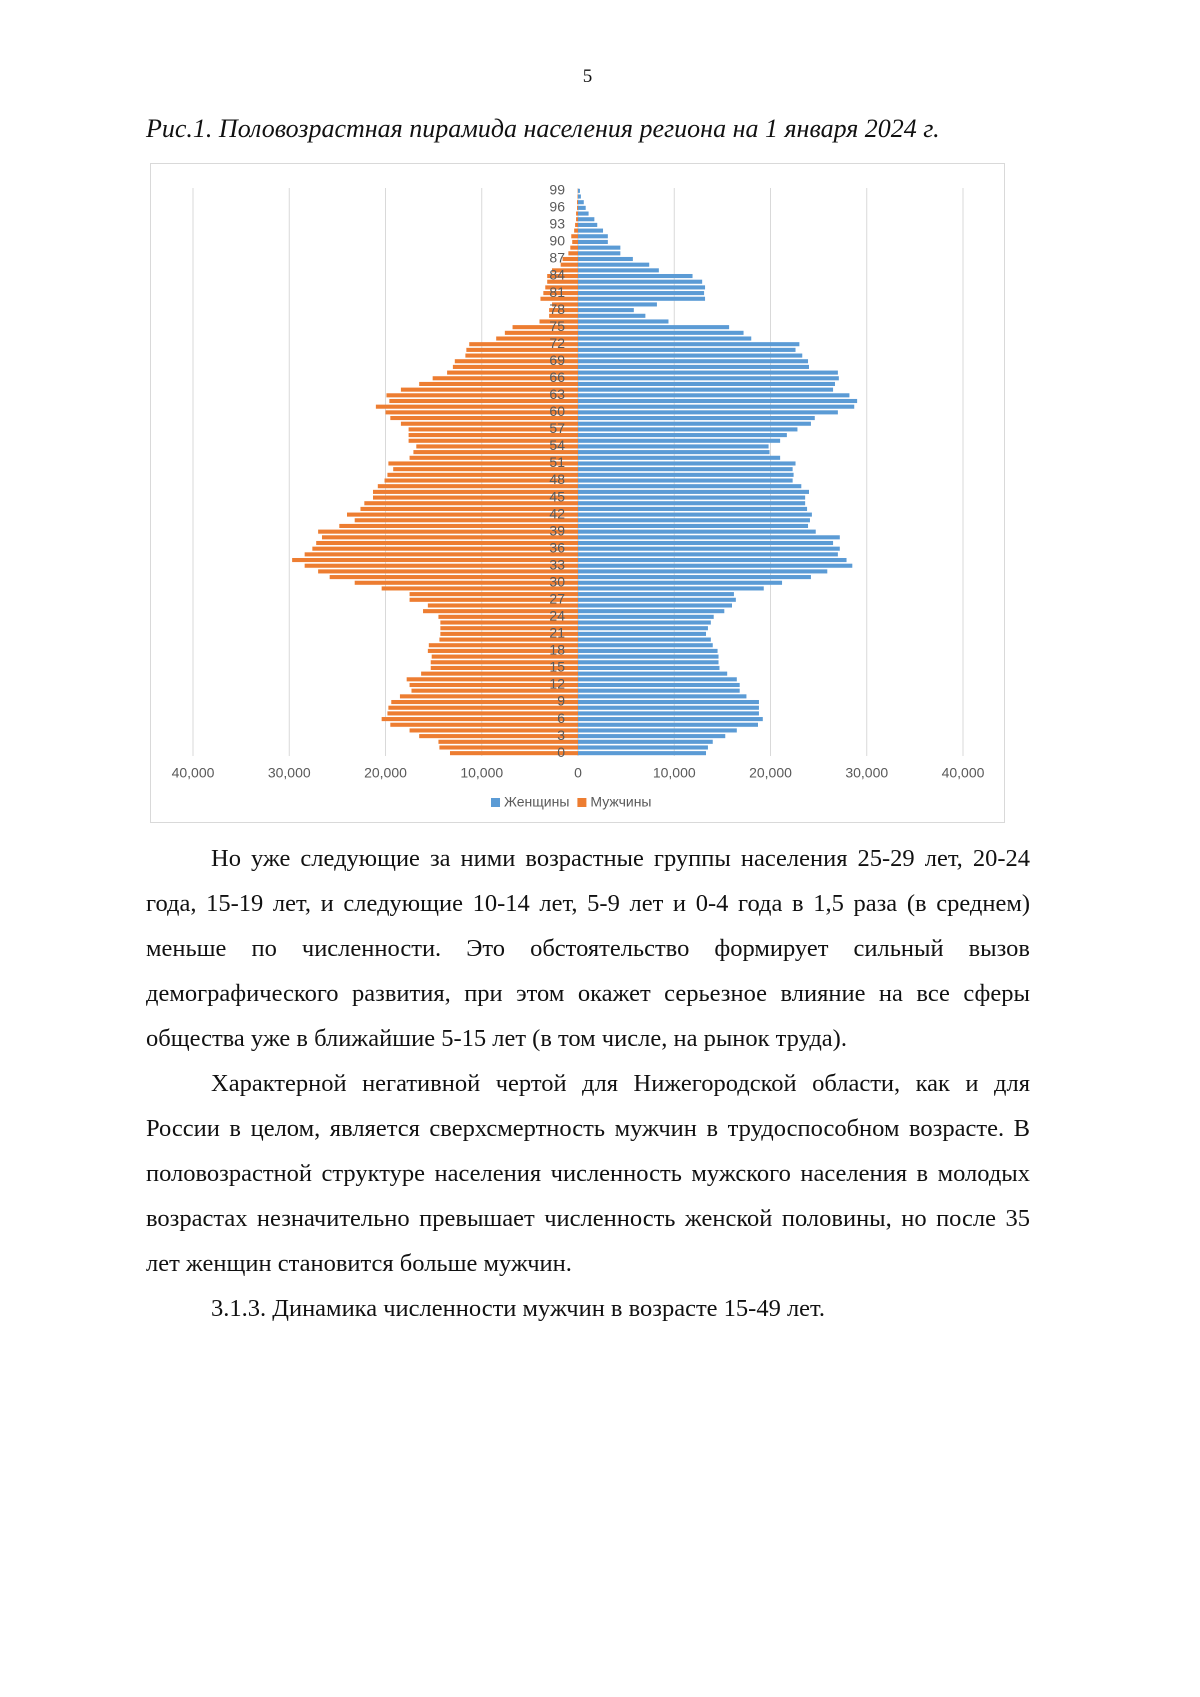 The image size is (1200, 1697). What do you see at coordinates (587, 76) in the screenshot?
I see `page-number: 5` at bounding box center [587, 76].